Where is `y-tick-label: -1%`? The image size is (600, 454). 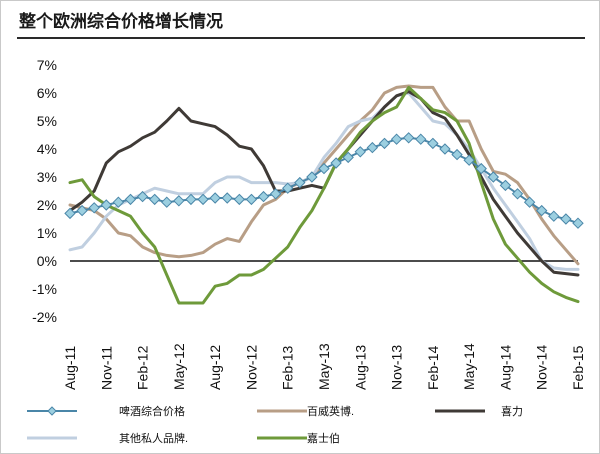 y-tick-label: -1% is located at coordinates (44, 289).